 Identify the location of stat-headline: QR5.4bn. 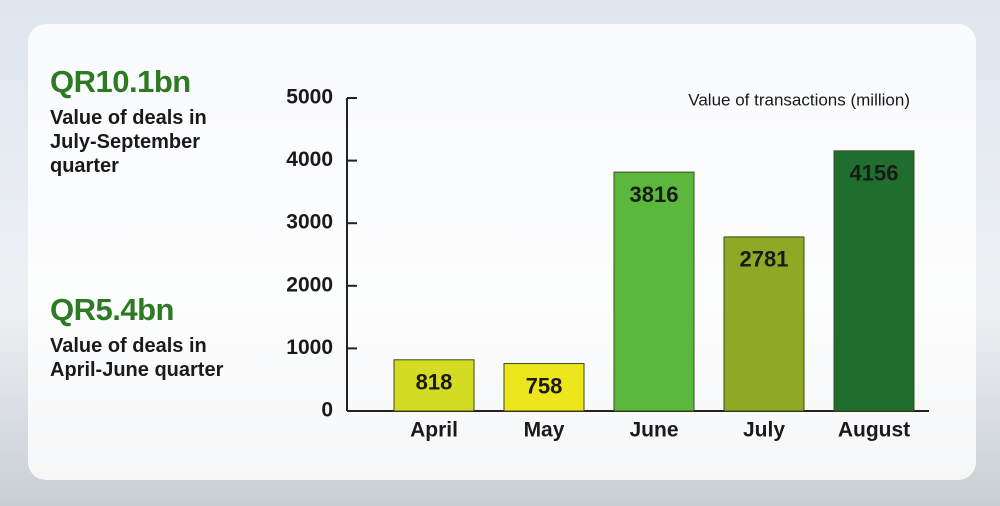
(112, 309).